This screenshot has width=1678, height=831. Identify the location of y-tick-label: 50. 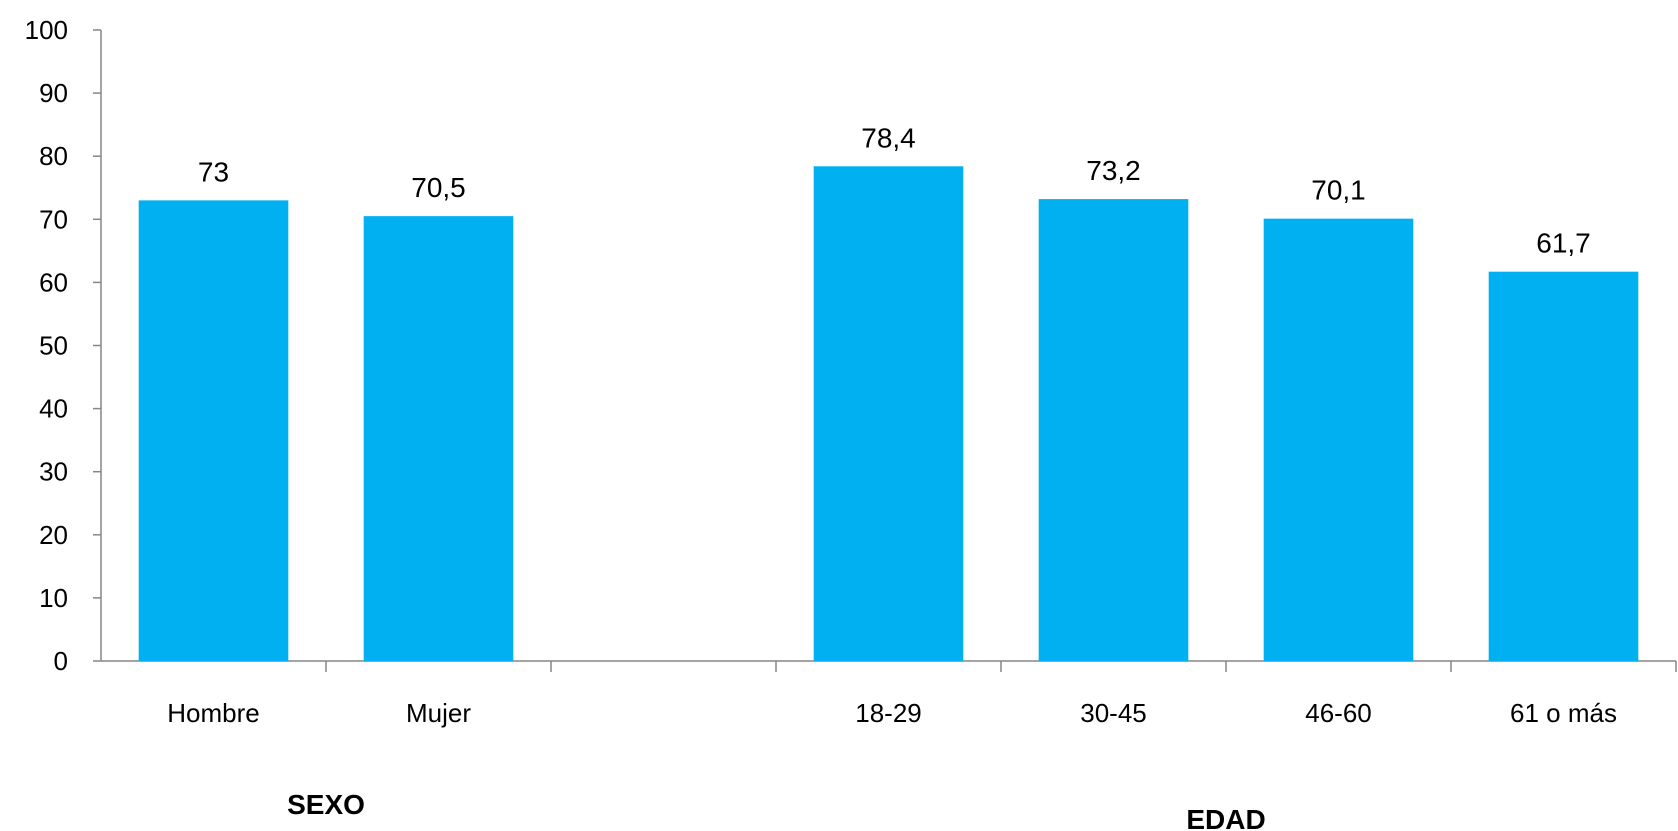
(53, 346).